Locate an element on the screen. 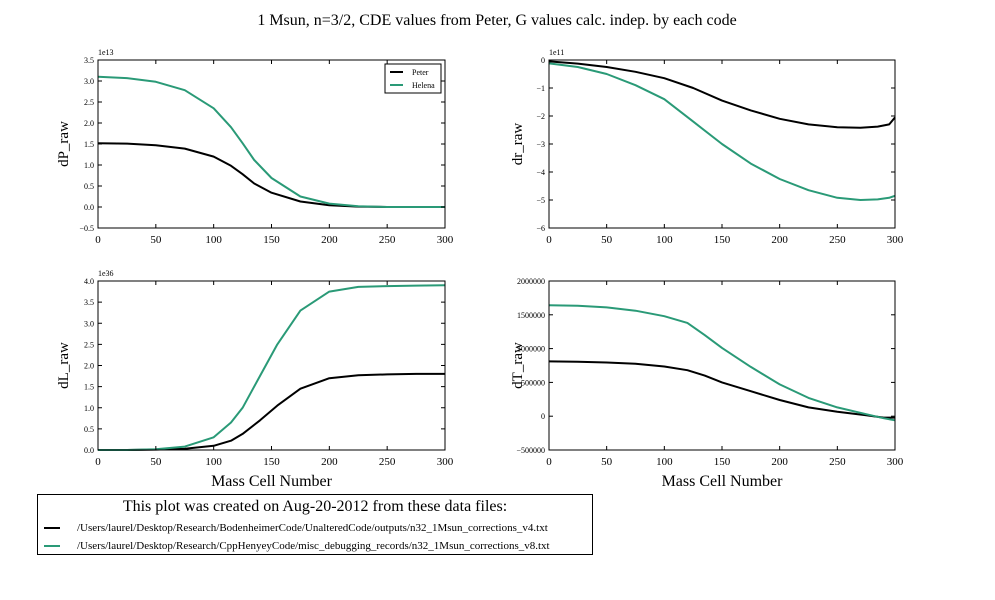  y-tick-label: 1500000 is located at coordinates (531, 315).